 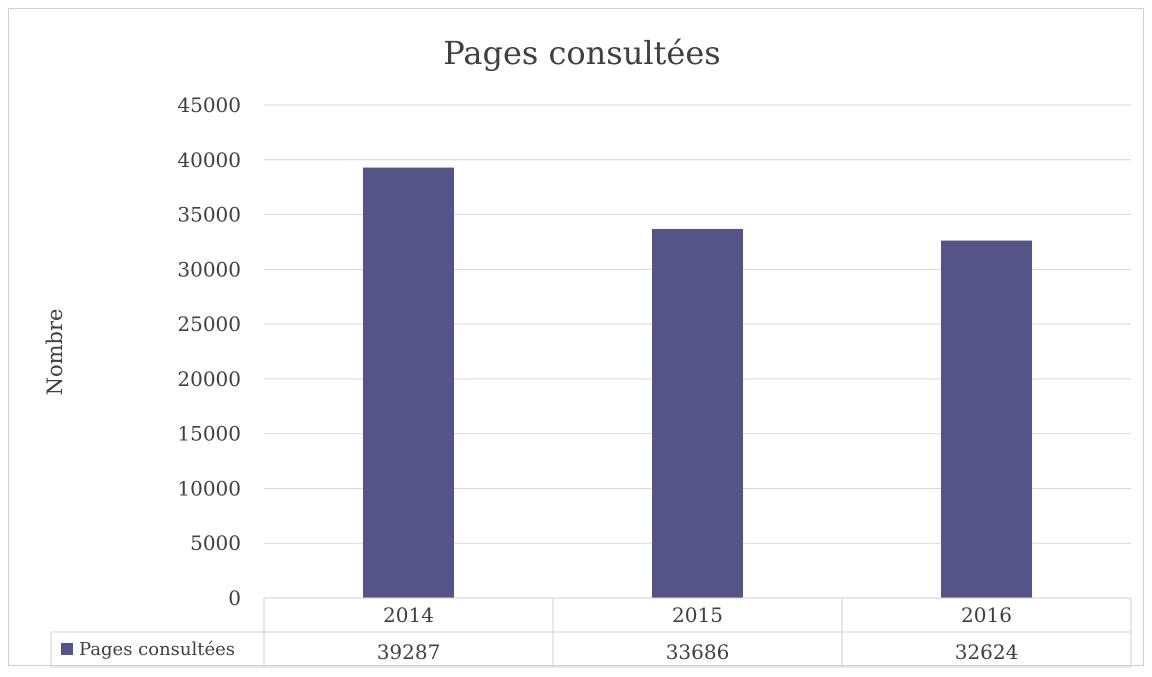 I want to click on x-tick-label: 2015, so click(x=697, y=615).